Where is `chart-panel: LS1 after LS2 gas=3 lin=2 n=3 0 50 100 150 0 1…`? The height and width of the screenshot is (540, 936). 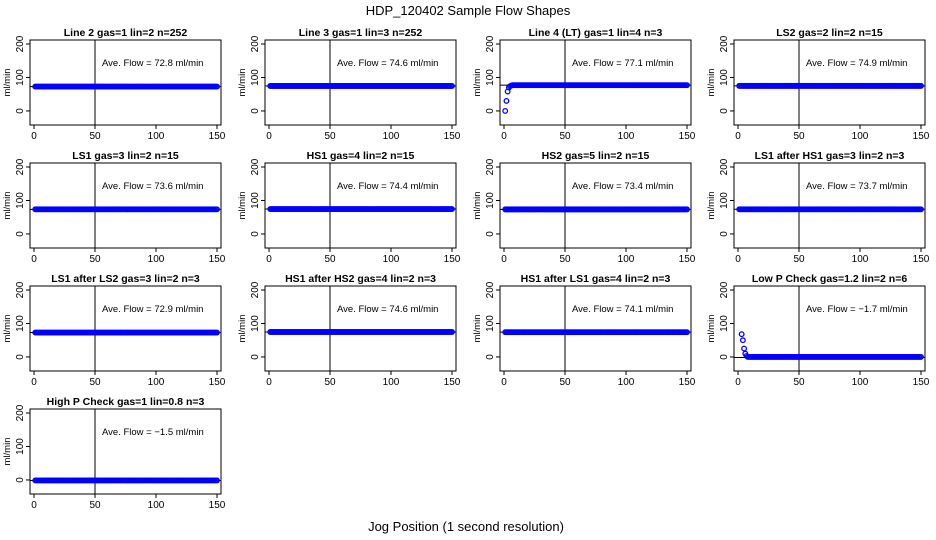
chart-panel: LS1 after LS2 gas=3 lin=2 n=3 0 50 100 150 0 1… is located at coordinates (114, 330).